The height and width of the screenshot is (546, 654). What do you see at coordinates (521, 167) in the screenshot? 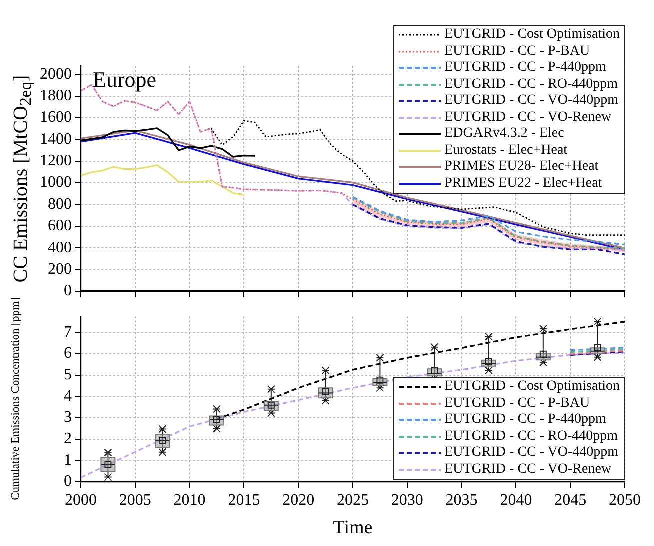
I see `legend-label: PRIMES EU28- Elec+Heat` at bounding box center [521, 167].